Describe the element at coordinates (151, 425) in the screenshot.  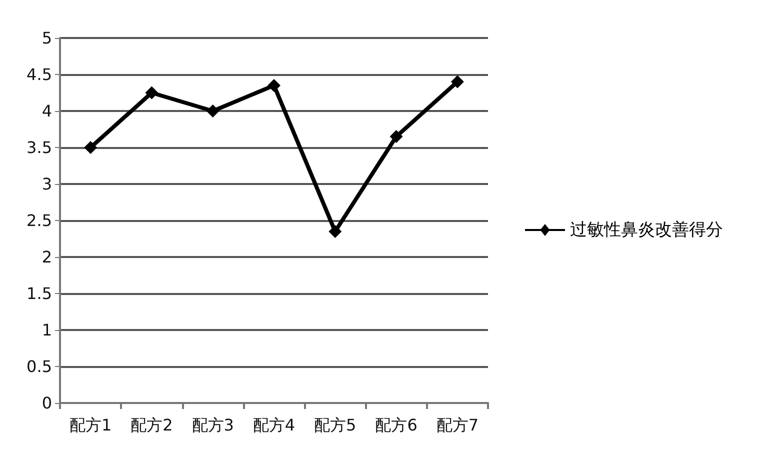
I see `x-tick-label: 配方2` at that location.